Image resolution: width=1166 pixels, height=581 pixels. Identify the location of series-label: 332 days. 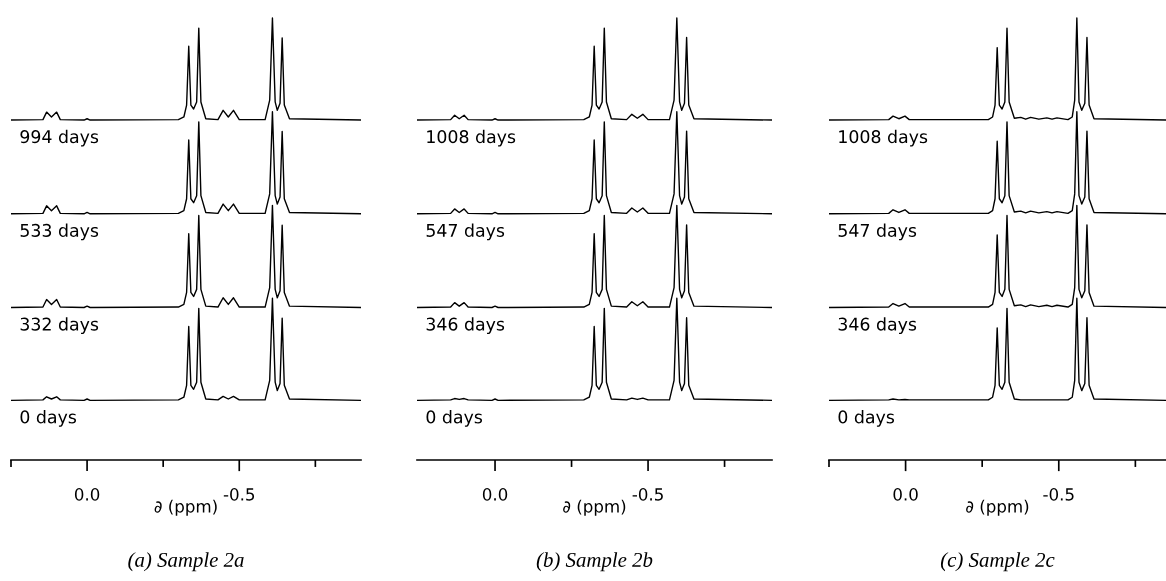
(59, 326).